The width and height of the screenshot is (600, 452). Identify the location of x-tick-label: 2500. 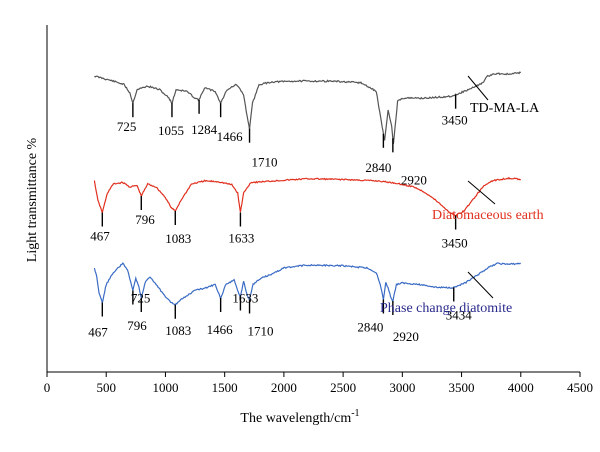
(343, 387).